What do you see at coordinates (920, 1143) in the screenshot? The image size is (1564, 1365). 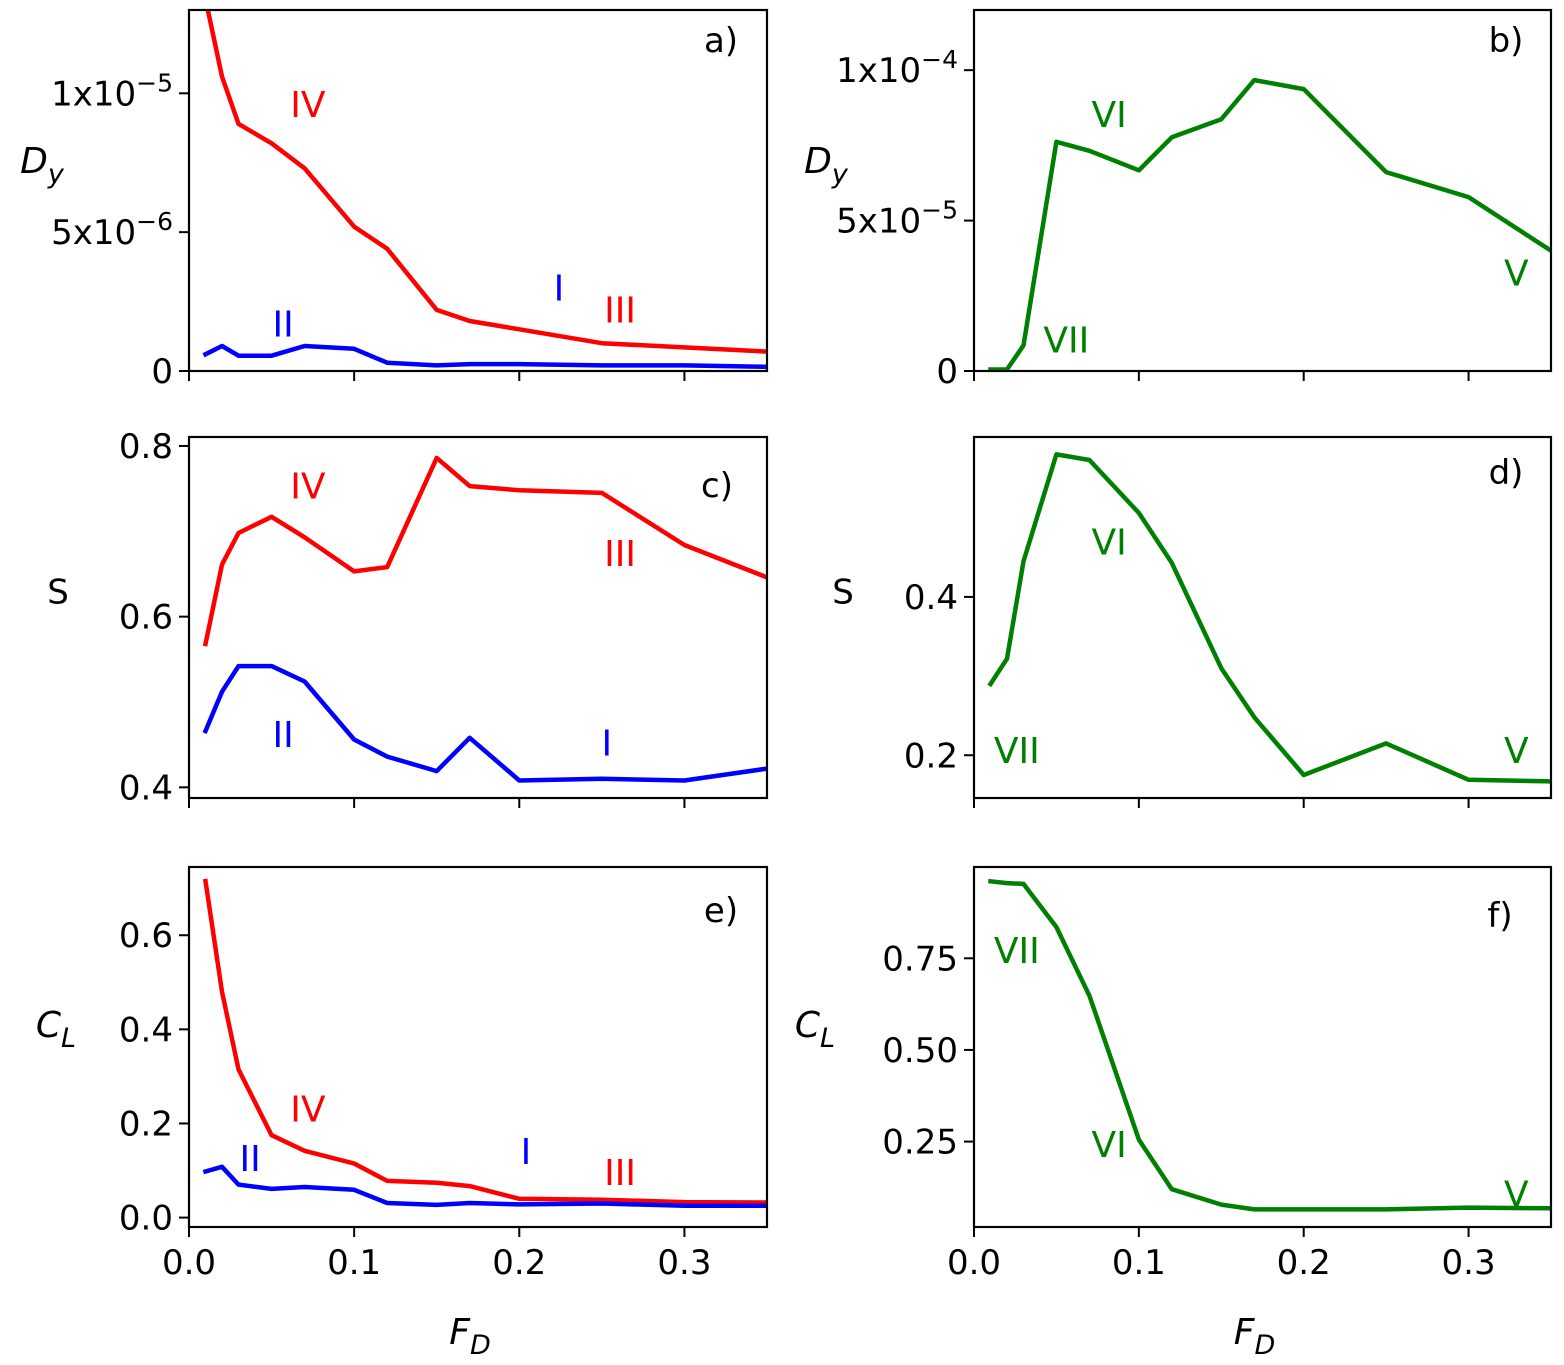 I see `y-tick-label: 0.25` at bounding box center [920, 1143].